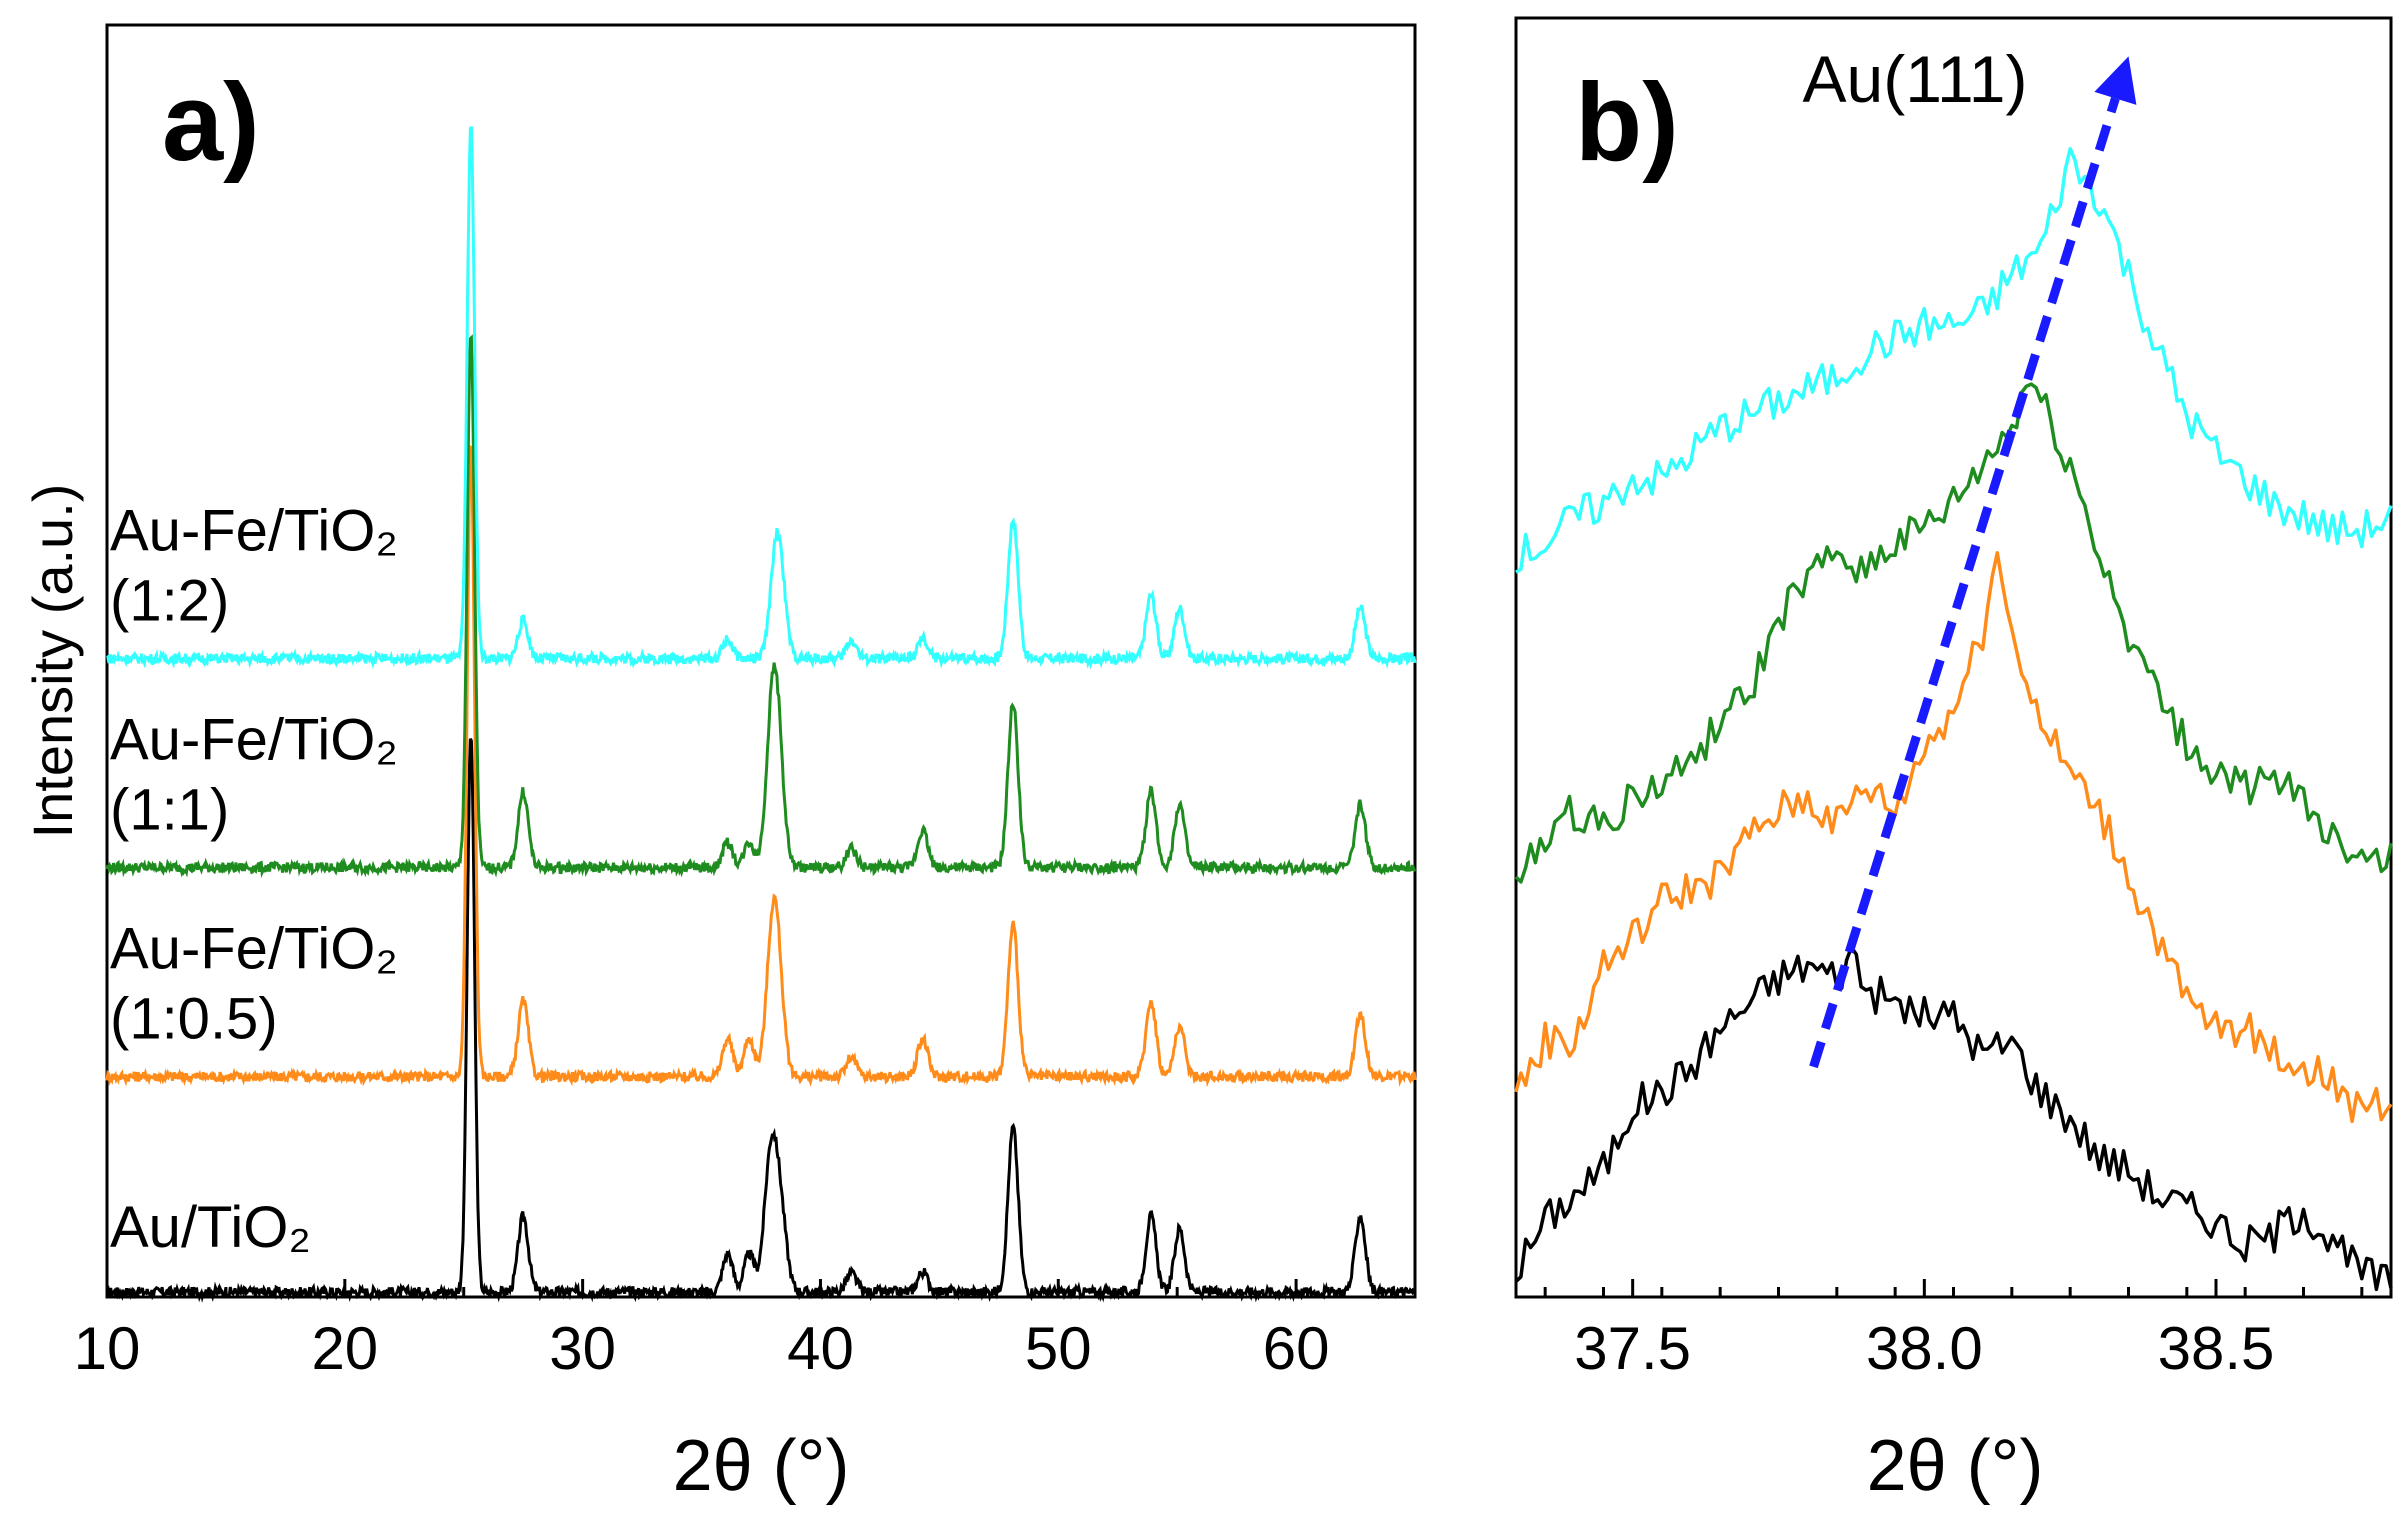 Image resolution: width=2407 pixels, height=1516 pixels. I want to click on panel-b-x-ticks: 37.5 38.0 38.5, so click(1953, 1330).